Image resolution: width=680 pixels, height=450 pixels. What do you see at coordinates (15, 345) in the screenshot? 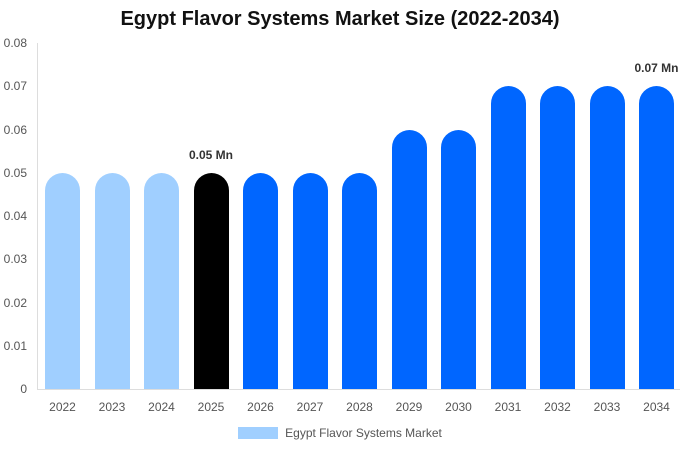
I see `y-tick-label: 0.01` at bounding box center [15, 345].